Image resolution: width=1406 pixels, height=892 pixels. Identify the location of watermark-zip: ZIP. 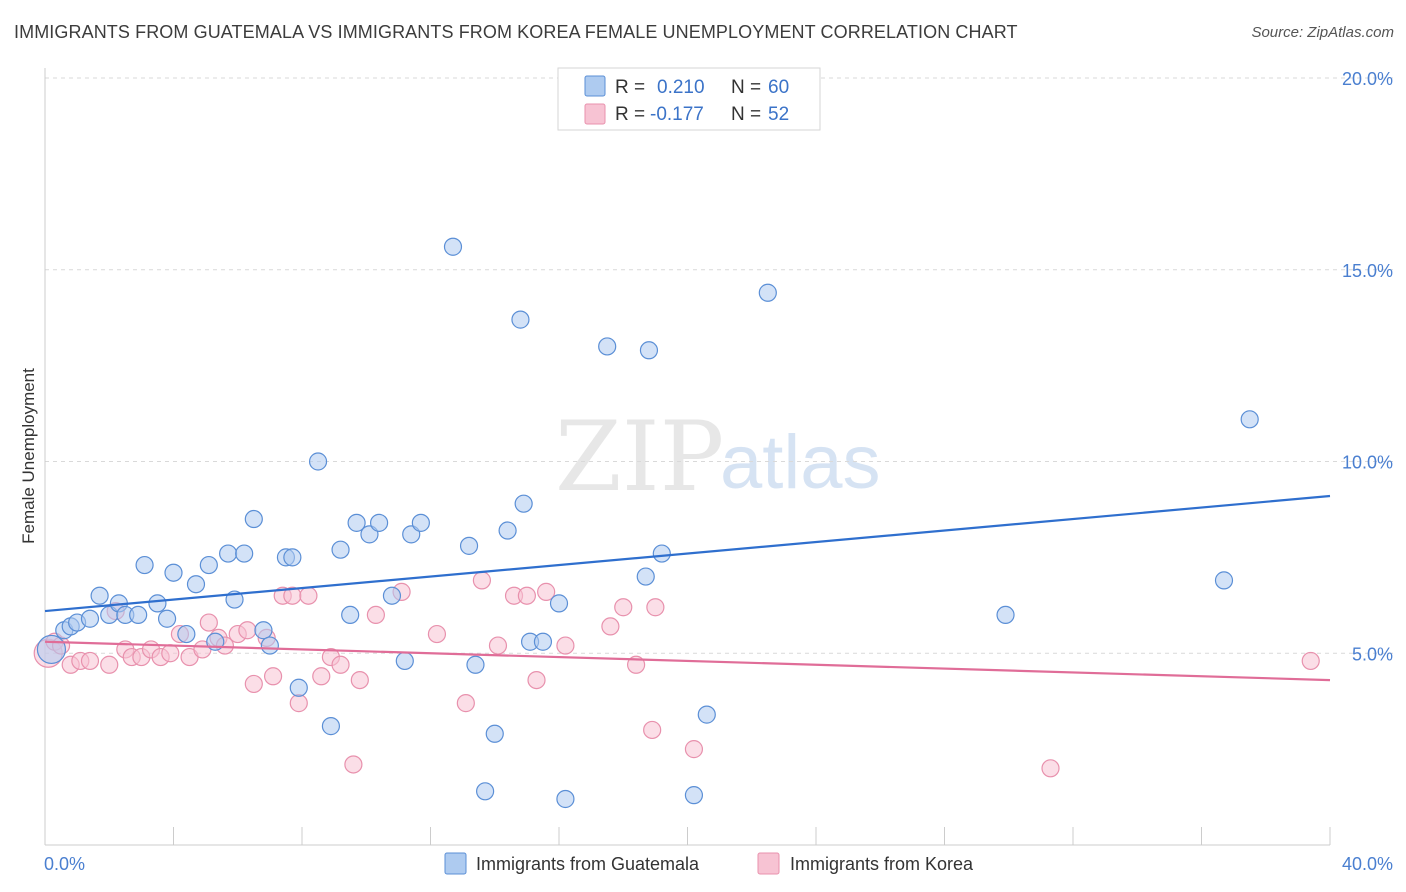
(639, 457).